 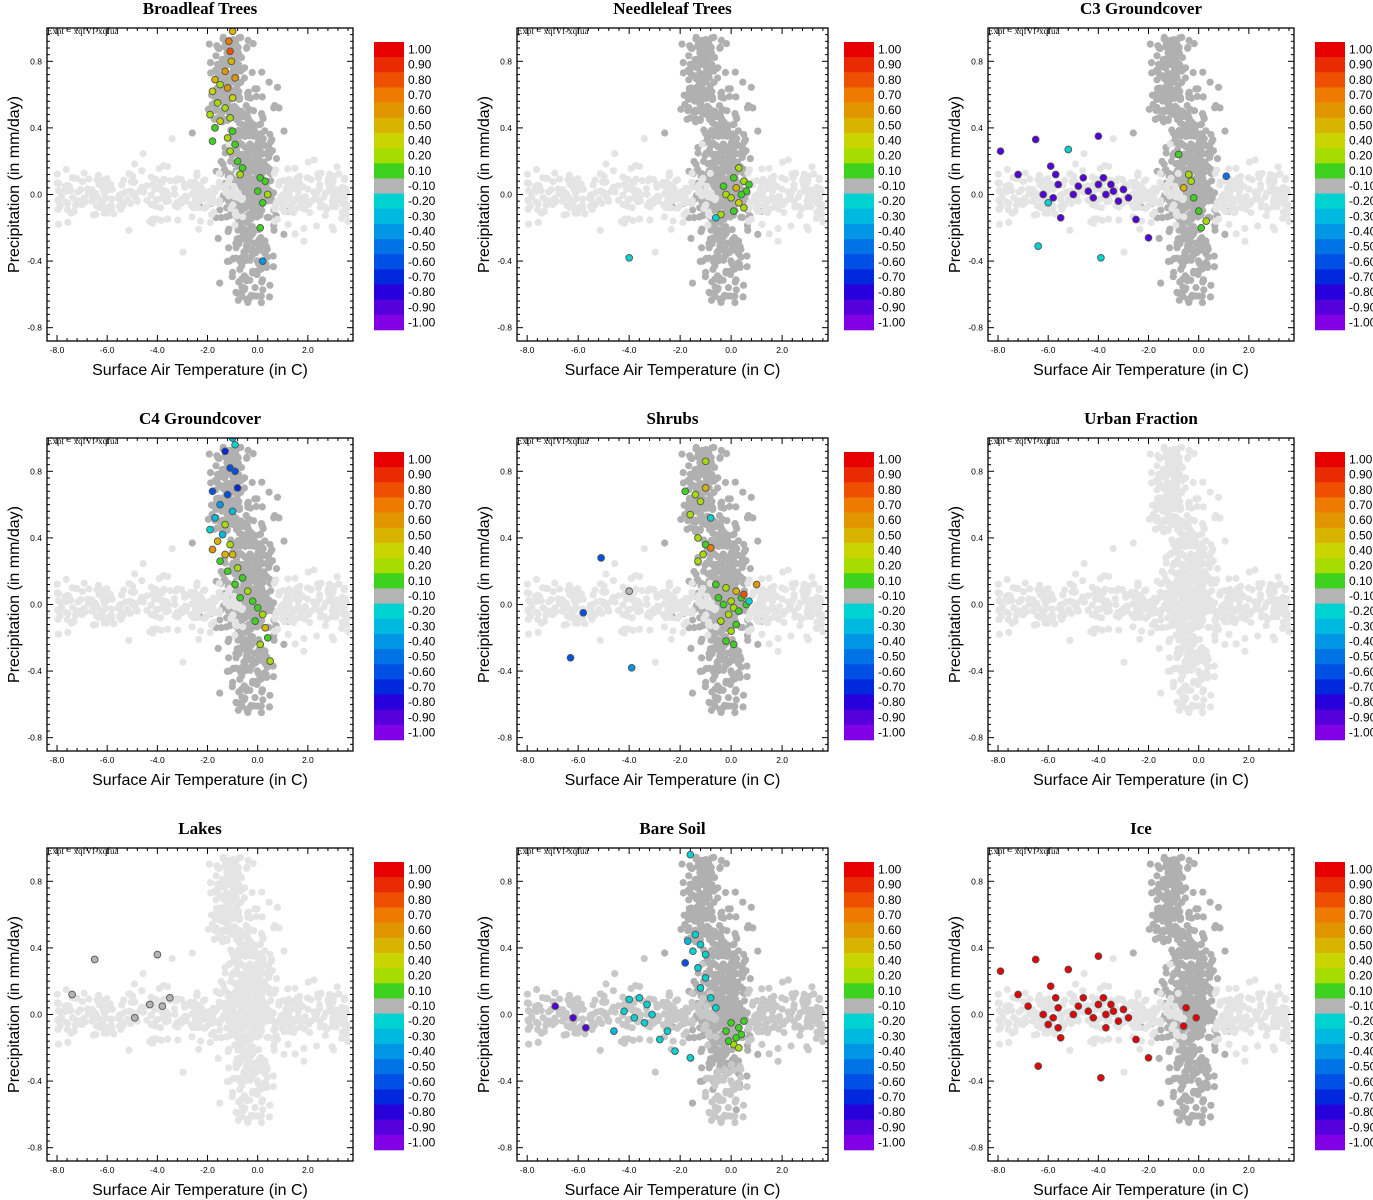 What do you see at coordinates (675, 170) in the screenshot?
I see `plot-area` at bounding box center [675, 170].